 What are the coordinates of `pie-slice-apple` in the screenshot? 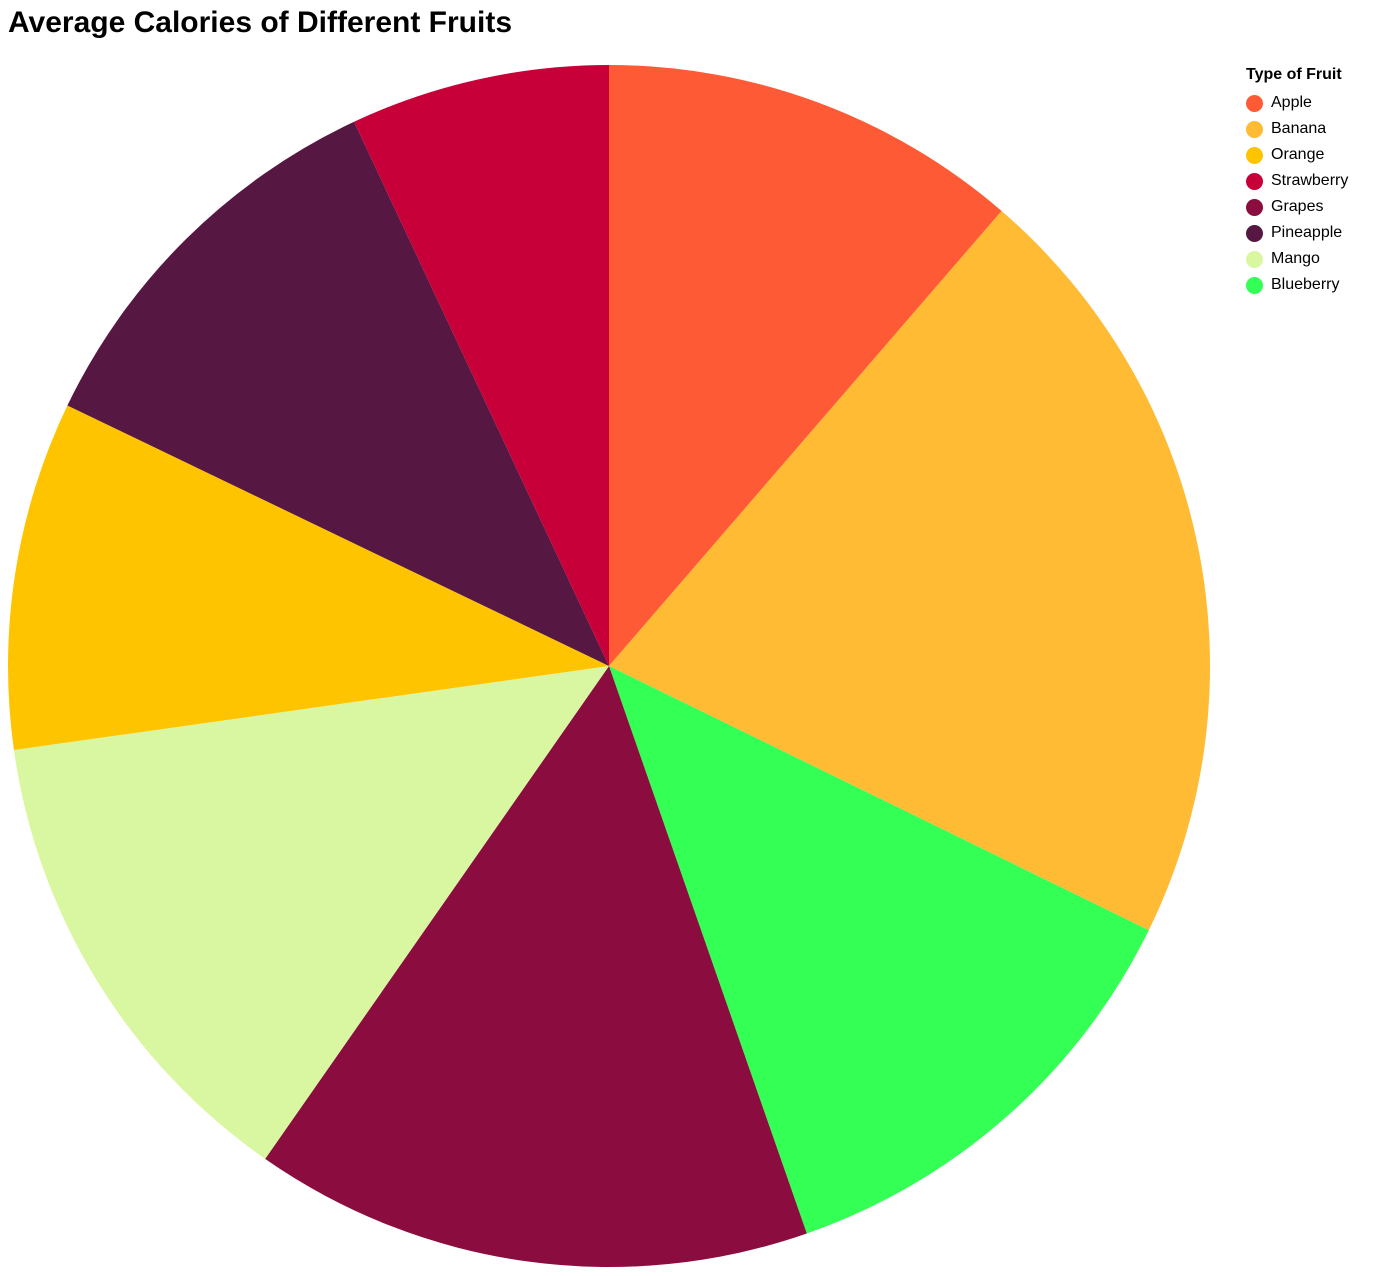 It's located at (805, 365).